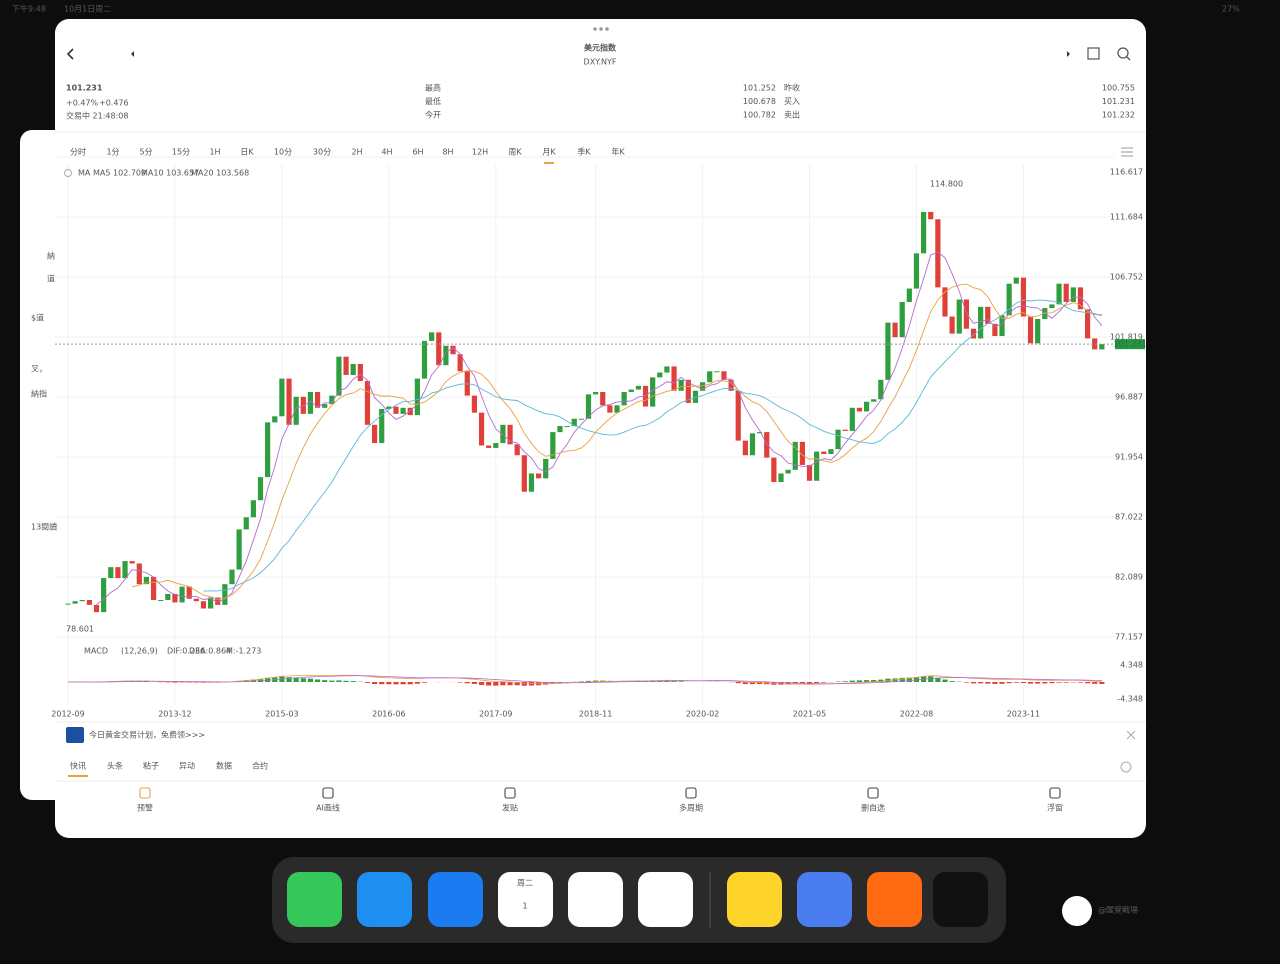 This screenshot has height=964, width=1280. I want to click on watermark: @醒覺戰場, so click(1118, 910).